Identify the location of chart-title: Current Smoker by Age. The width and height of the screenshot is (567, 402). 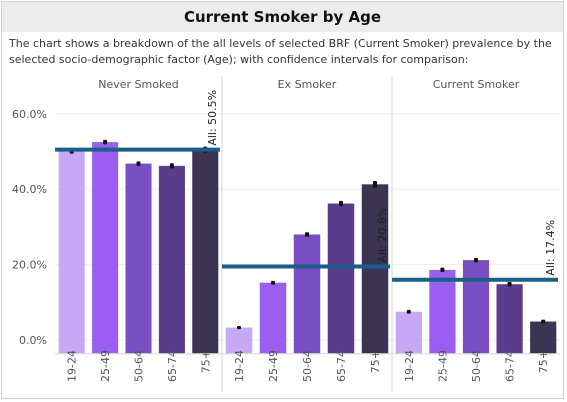
(282, 17).